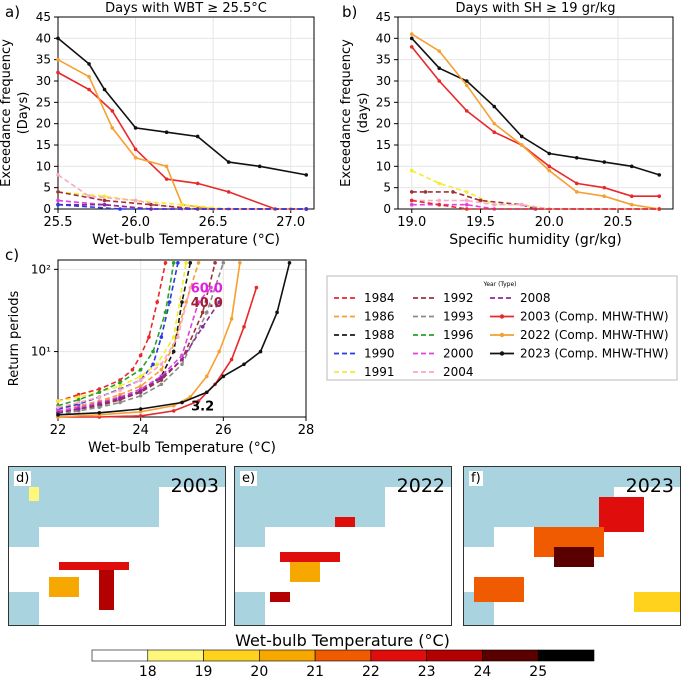 The height and width of the screenshot is (680, 685). What do you see at coordinates (480, 222) in the screenshot?
I see `x-tick-label: 19.5` at bounding box center [480, 222].